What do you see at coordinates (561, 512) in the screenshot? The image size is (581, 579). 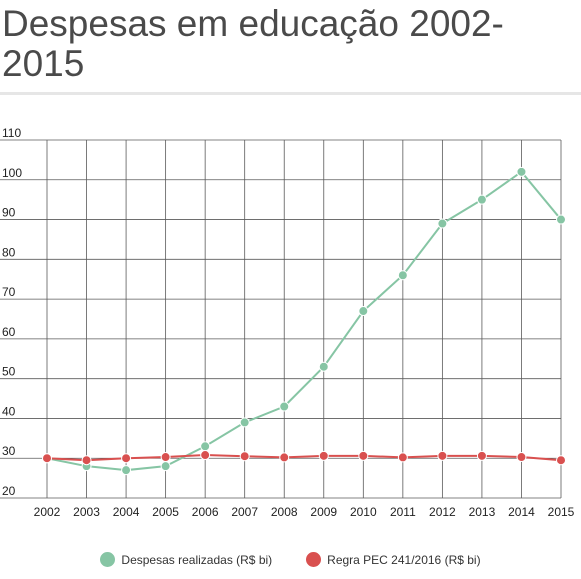 I see `x-tick-label: 2015` at bounding box center [561, 512].